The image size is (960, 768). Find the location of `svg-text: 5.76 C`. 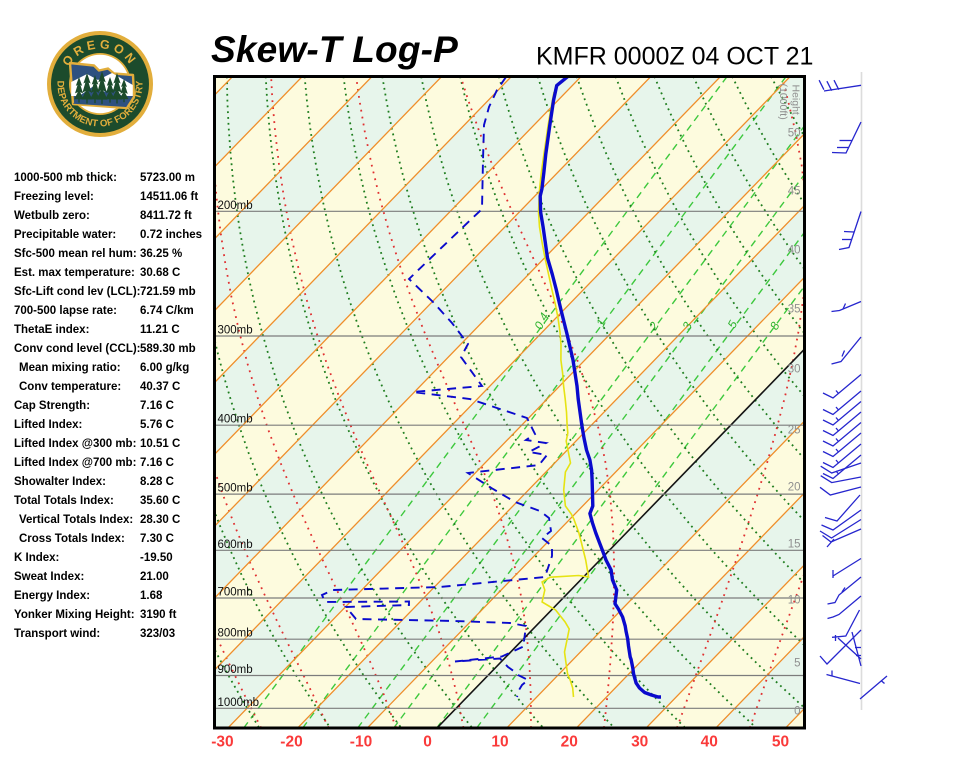

svg-text: 5.76 C is located at coordinates (157, 425).